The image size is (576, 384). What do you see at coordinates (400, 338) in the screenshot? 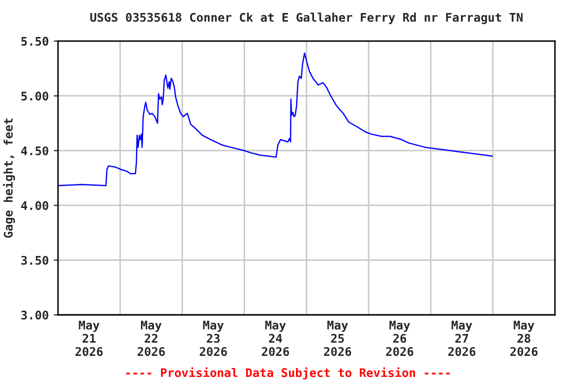
I see `x-tick-label: May 26 2026` at bounding box center [400, 338].